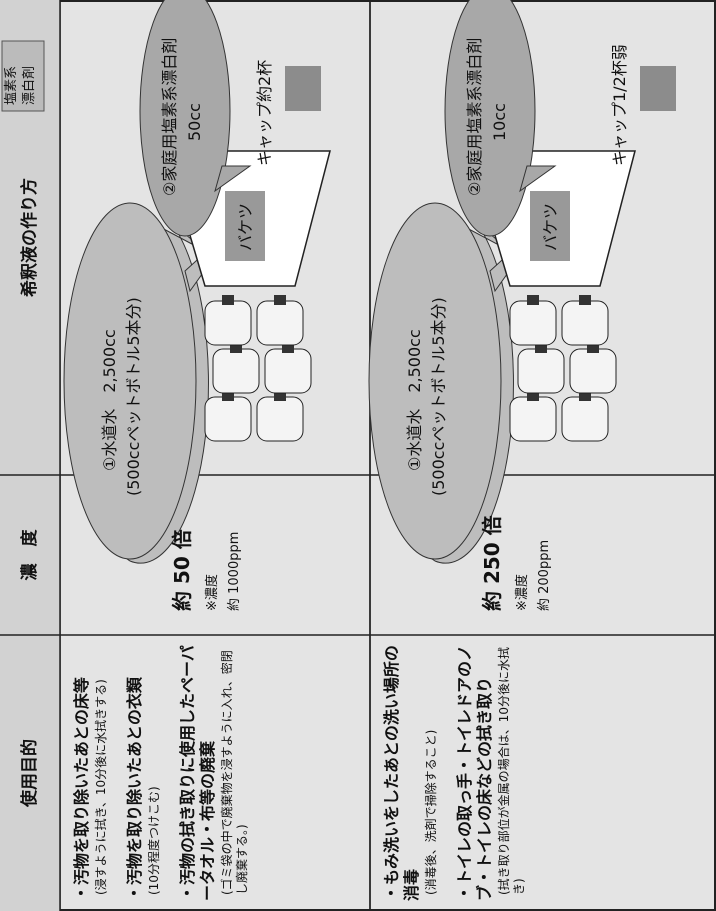 The image size is (716, 911). Describe the element at coordinates (182, 570) in the screenshot. I see `concentration-ratio: 約 50 倍` at that location.